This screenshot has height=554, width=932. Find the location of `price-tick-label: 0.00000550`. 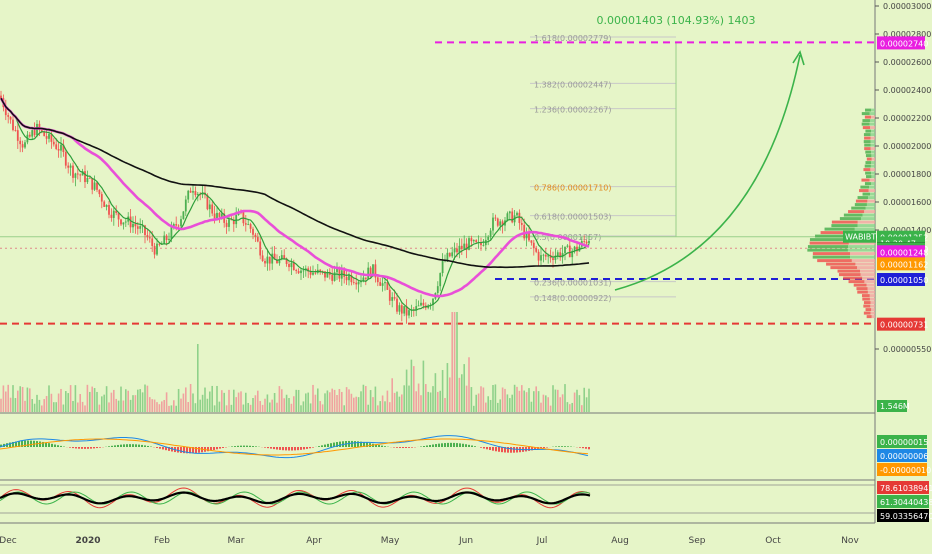

price-tick-label: 0.00000550 is located at coordinates (907, 349).